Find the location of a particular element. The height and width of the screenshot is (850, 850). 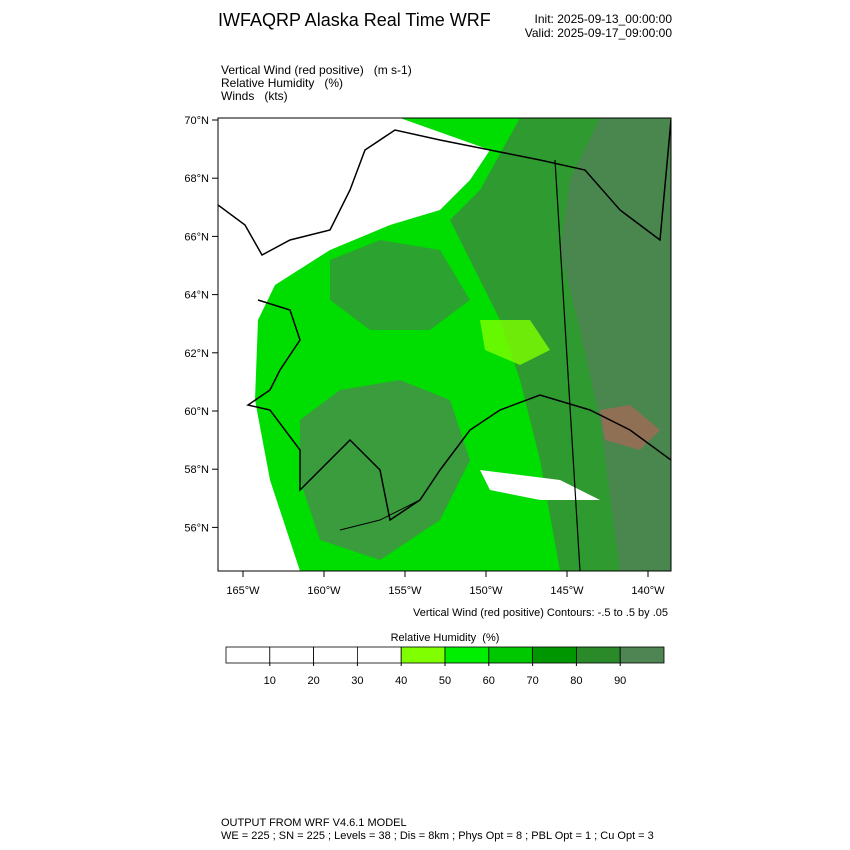

colorbar-tick-label: 60 is located at coordinates (489, 681).